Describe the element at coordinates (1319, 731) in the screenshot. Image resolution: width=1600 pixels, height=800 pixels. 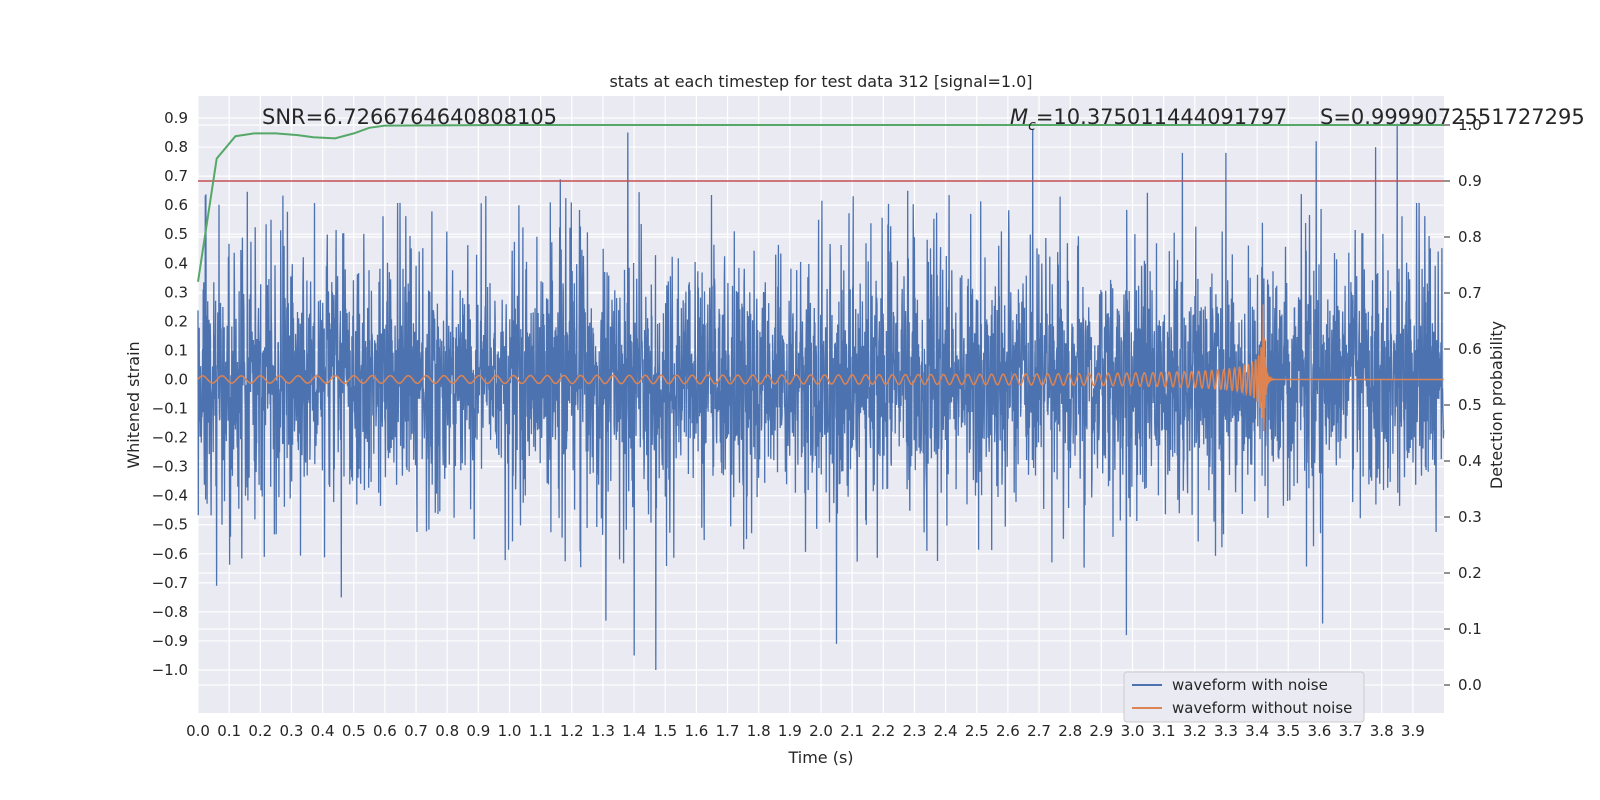
I see `x-tick-label: 3.6` at that location.